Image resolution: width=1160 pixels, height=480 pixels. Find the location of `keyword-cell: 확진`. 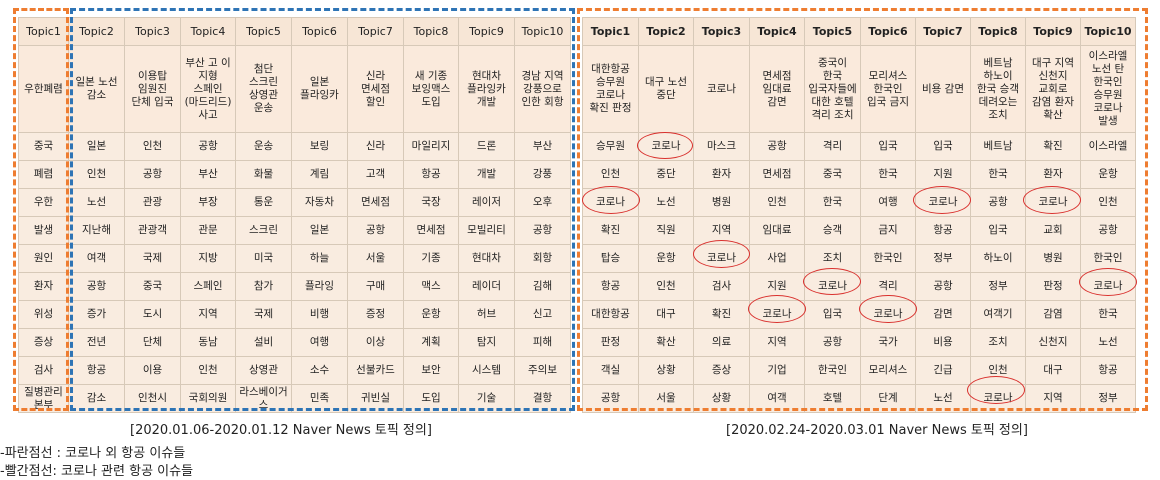

keyword-cell: 확진 is located at coordinates (610, 230).